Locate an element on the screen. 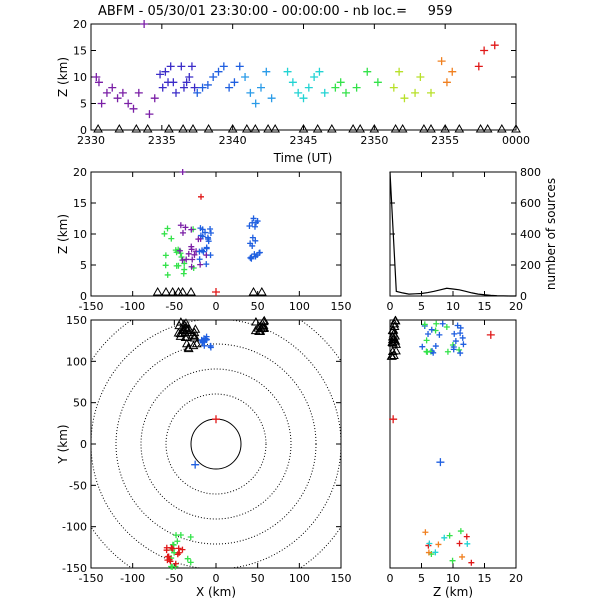 The width and height of the screenshot is (600, 600). range-ring is located at coordinates (216, 444).